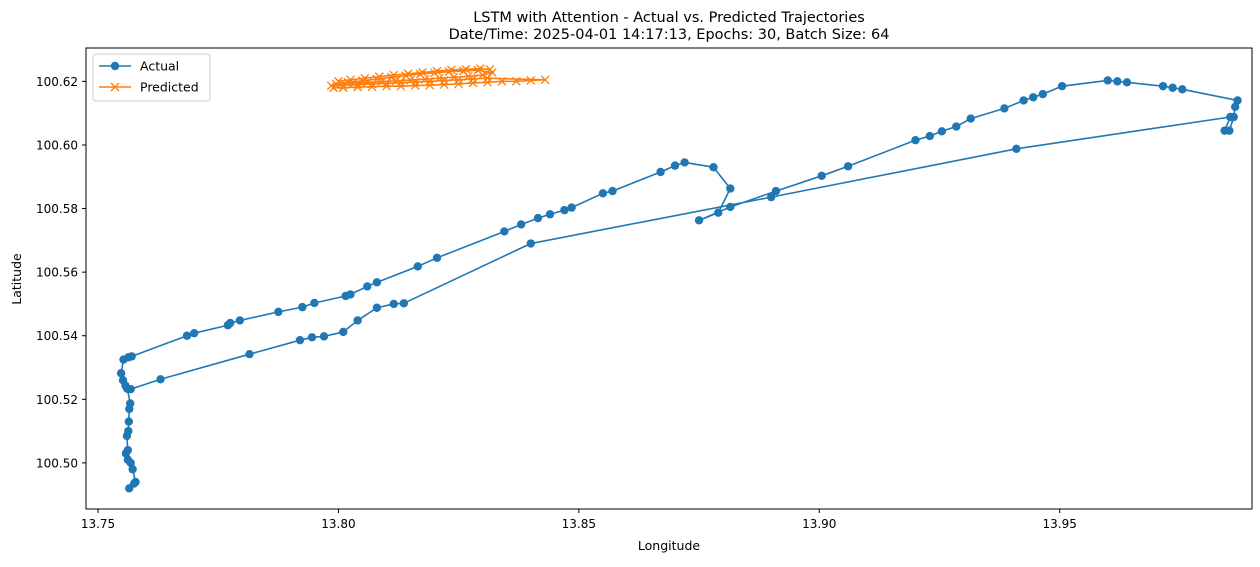  I want to click on legend-actual-label: Actual, so click(159, 66).